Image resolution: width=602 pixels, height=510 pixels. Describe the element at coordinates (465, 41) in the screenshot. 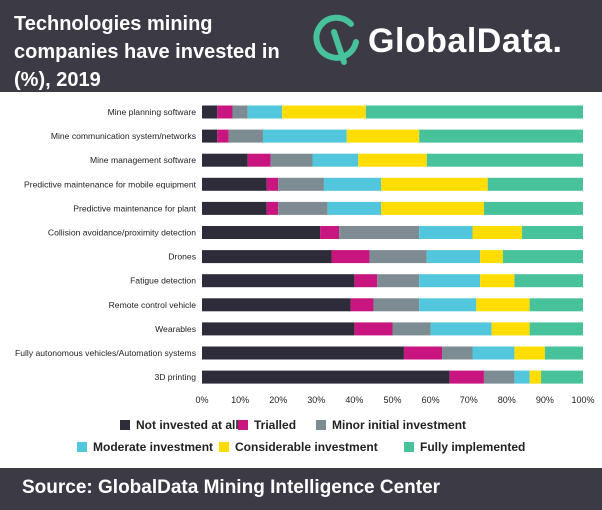

I see `logo-wordmark: GlobalData.` at that location.